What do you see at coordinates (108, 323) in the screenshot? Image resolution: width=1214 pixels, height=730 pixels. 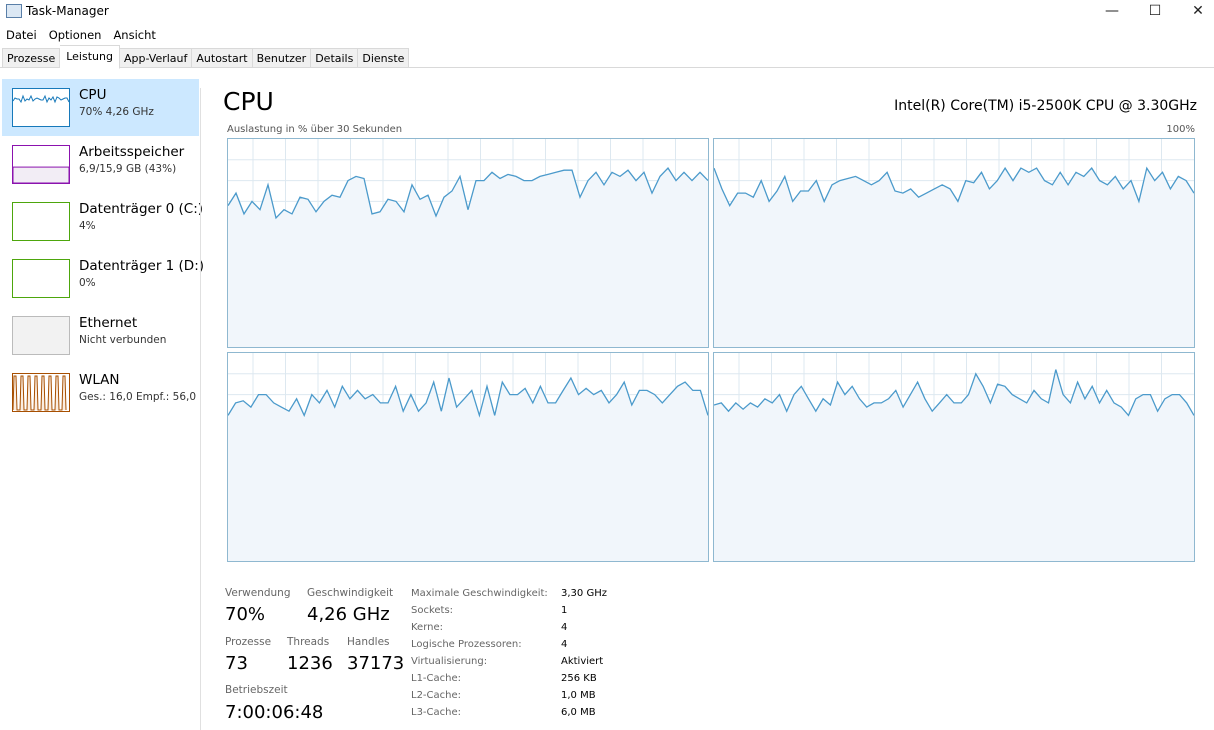 I see `sidebar-item-name: Ethernet` at bounding box center [108, 323].